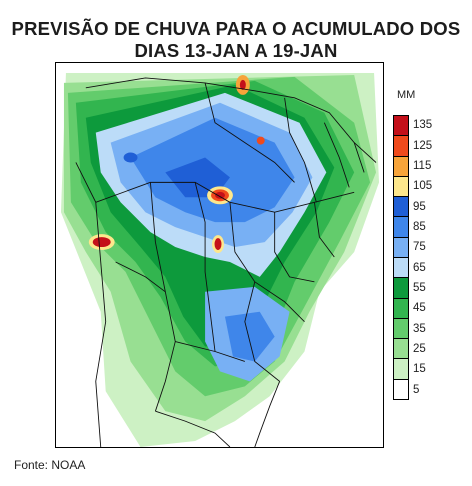 This screenshot has width=472, height=486. I want to click on color-legend-labels: 135 125 115 105 95 85 75 65 55 45 35 25 15 5, so click(440, 243).